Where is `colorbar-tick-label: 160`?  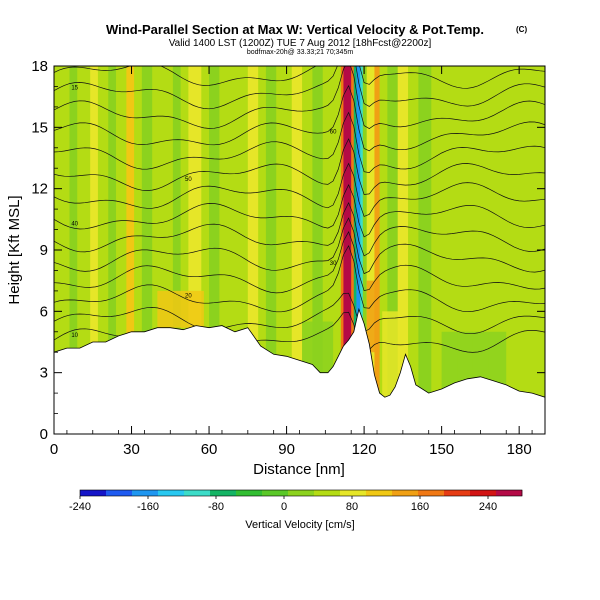 colorbar-tick-label: 160 is located at coordinates (420, 507).